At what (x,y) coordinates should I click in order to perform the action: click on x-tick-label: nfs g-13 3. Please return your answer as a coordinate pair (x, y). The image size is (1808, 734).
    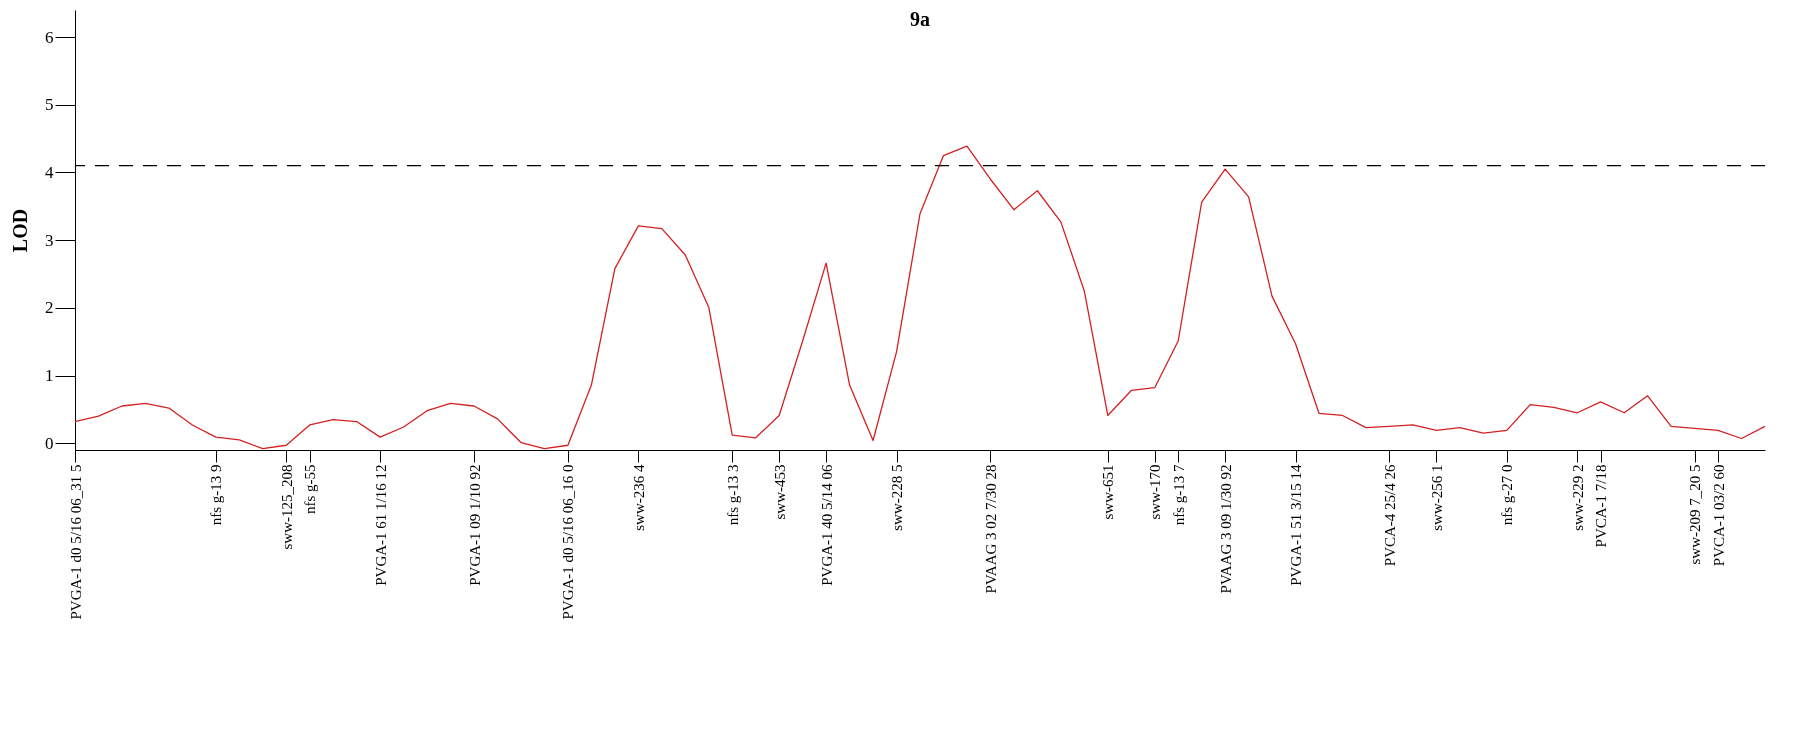
    Looking at the image, I should click on (732, 495).